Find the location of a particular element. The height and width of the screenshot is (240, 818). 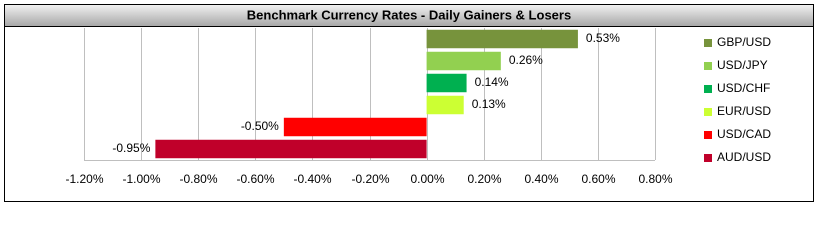

value-label: 0.26% is located at coordinates (526, 60).